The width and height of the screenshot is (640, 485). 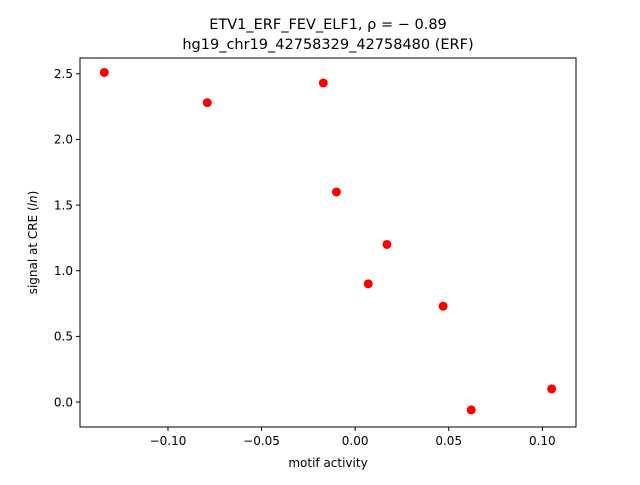 I want to click on x-axis-ticks: −0.10 −0.05 0.00 0.05 0.10, so click(x=353, y=437).